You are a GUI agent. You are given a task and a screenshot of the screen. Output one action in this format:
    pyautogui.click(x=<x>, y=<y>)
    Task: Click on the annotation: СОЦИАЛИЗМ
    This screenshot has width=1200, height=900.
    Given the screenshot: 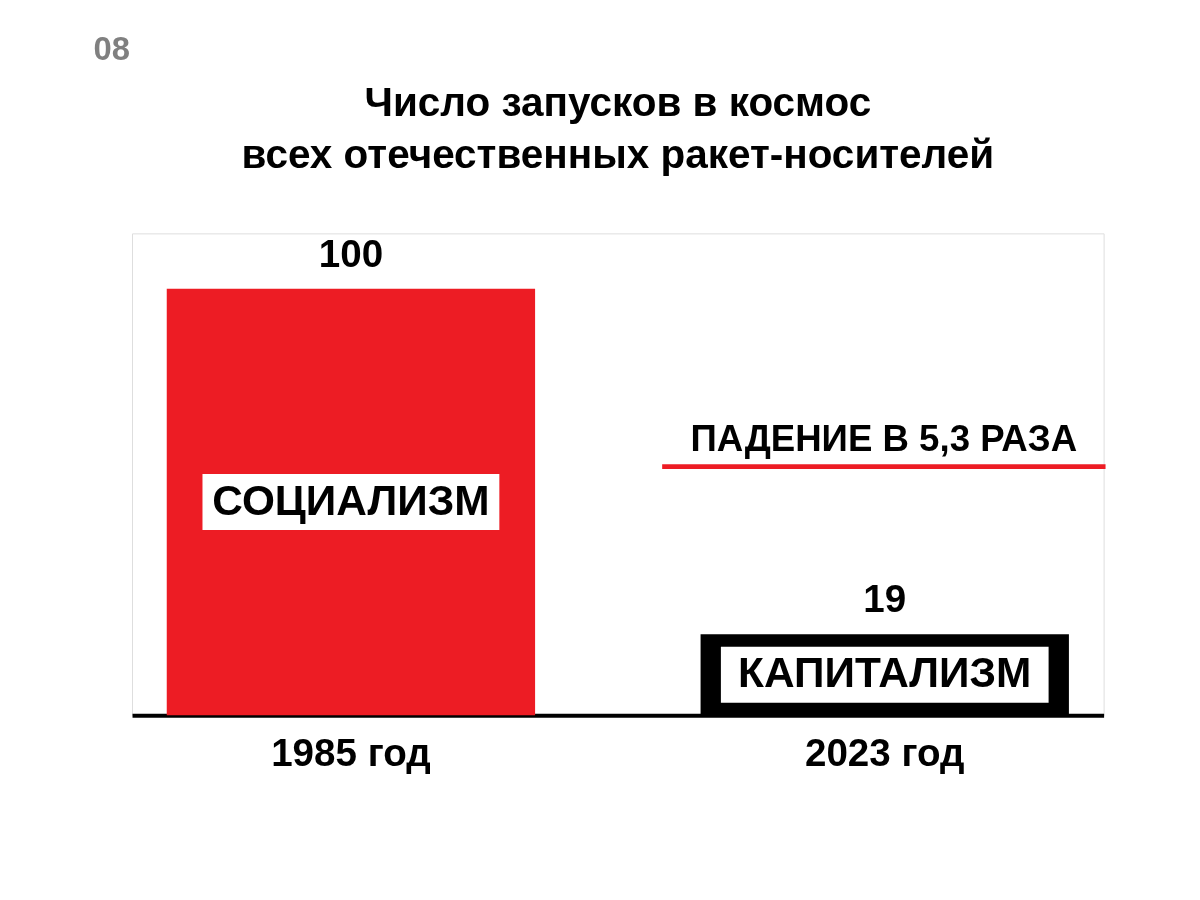 What is the action you would take?
    pyautogui.click(x=351, y=500)
    